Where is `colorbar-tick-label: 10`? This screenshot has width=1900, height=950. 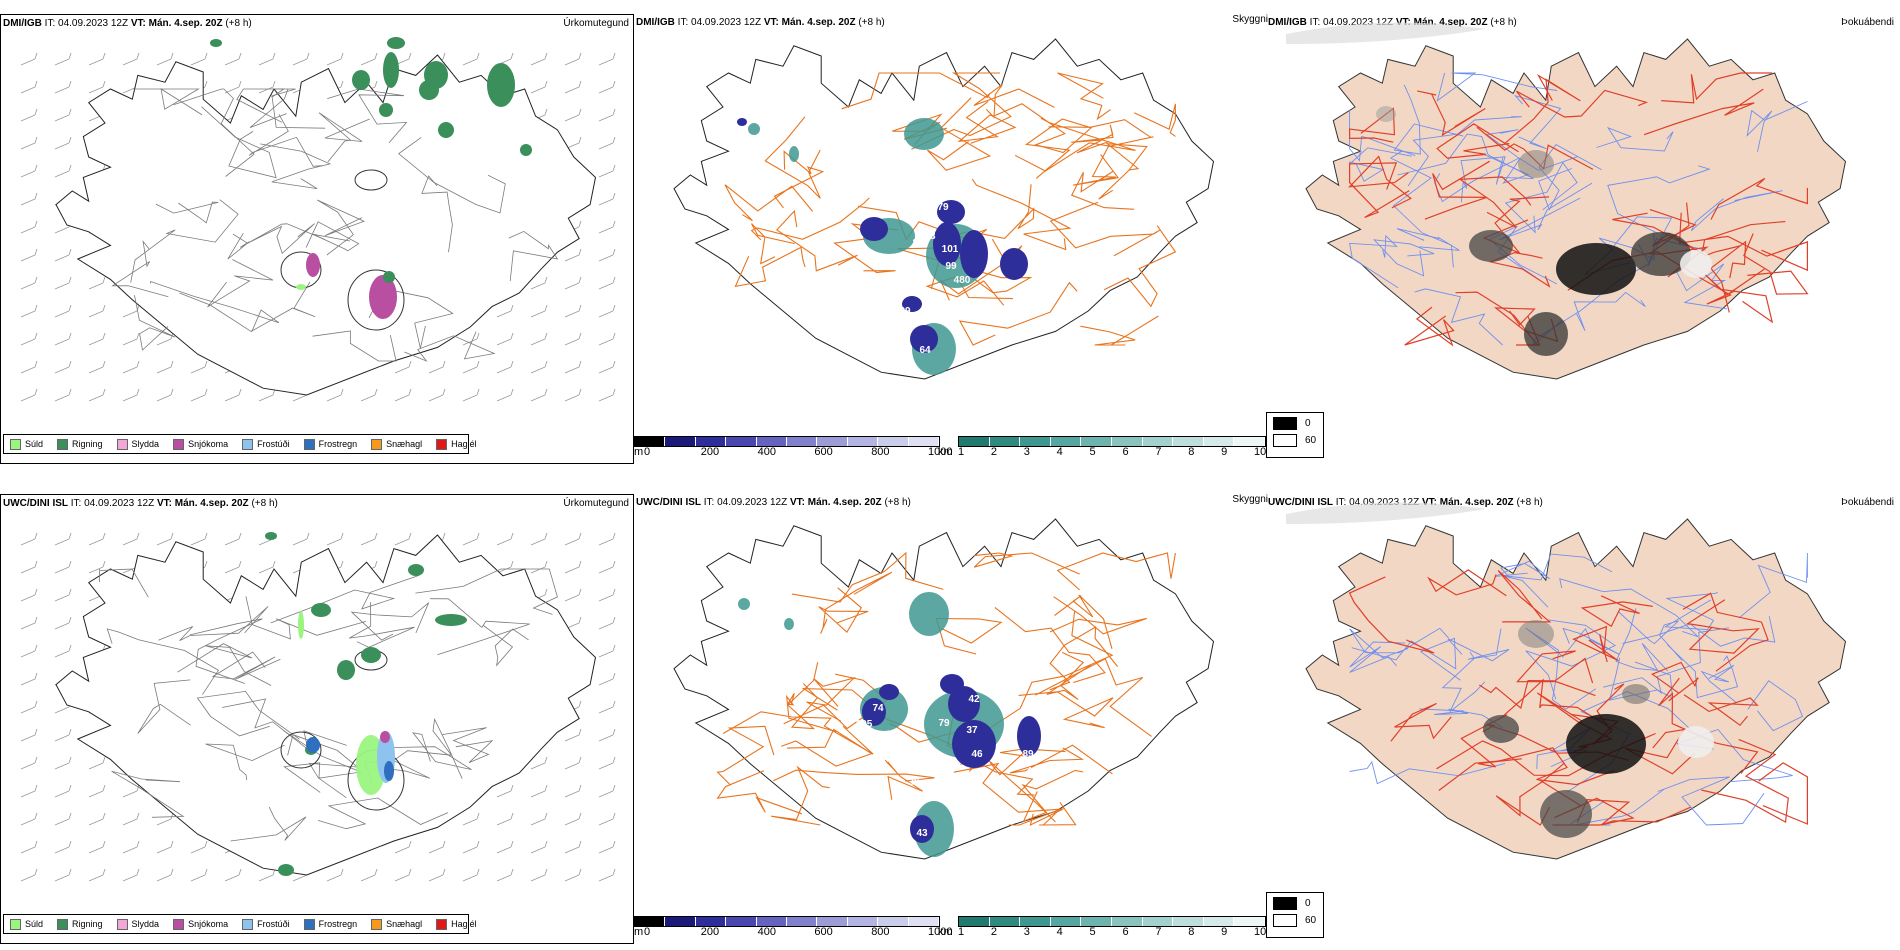
colorbar-tick-label: 10 is located at coordinates (1260, 932).